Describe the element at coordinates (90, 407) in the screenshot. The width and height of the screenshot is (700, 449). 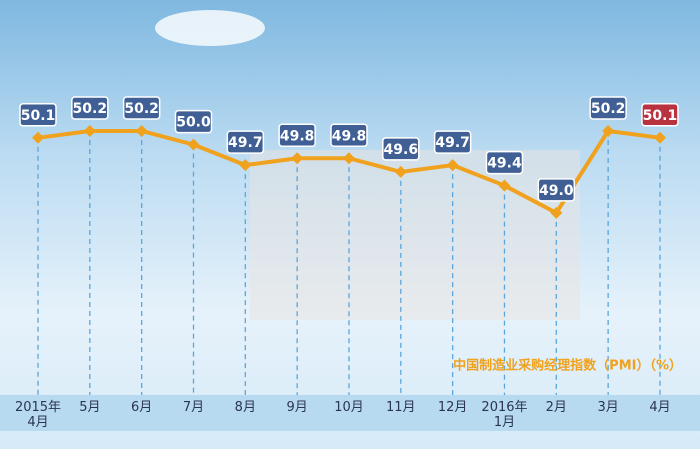
I see `x-tick-label: 5月` at that location.